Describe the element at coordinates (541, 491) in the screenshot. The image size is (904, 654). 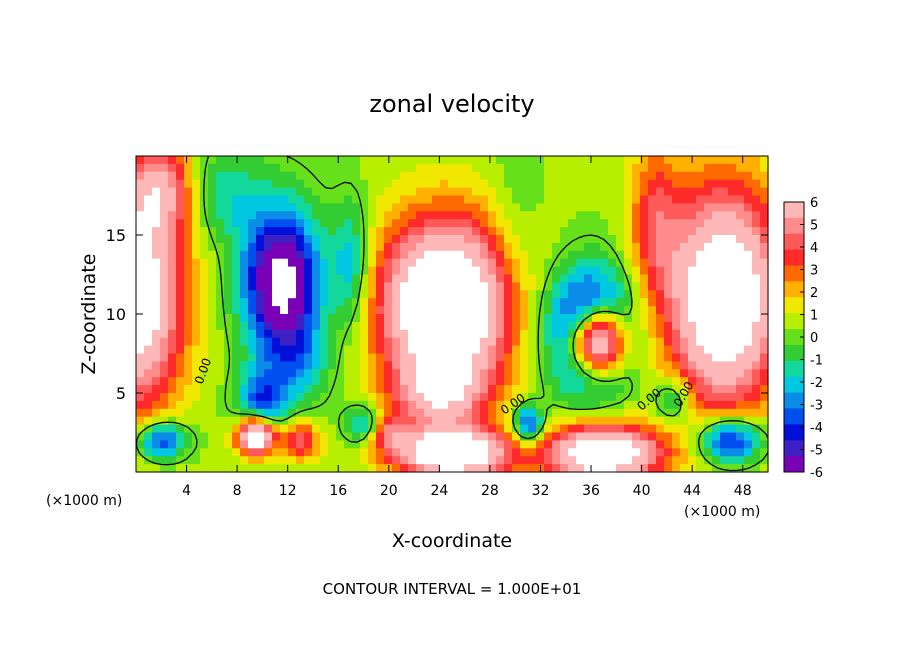
I see `x-tick-label: 32` at that location.